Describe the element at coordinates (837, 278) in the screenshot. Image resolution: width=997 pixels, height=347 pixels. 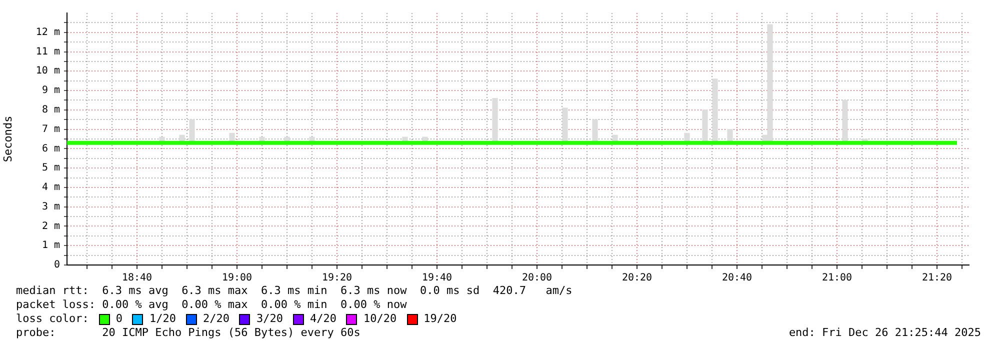
I see `x-tick-label: 21:00` at that location.